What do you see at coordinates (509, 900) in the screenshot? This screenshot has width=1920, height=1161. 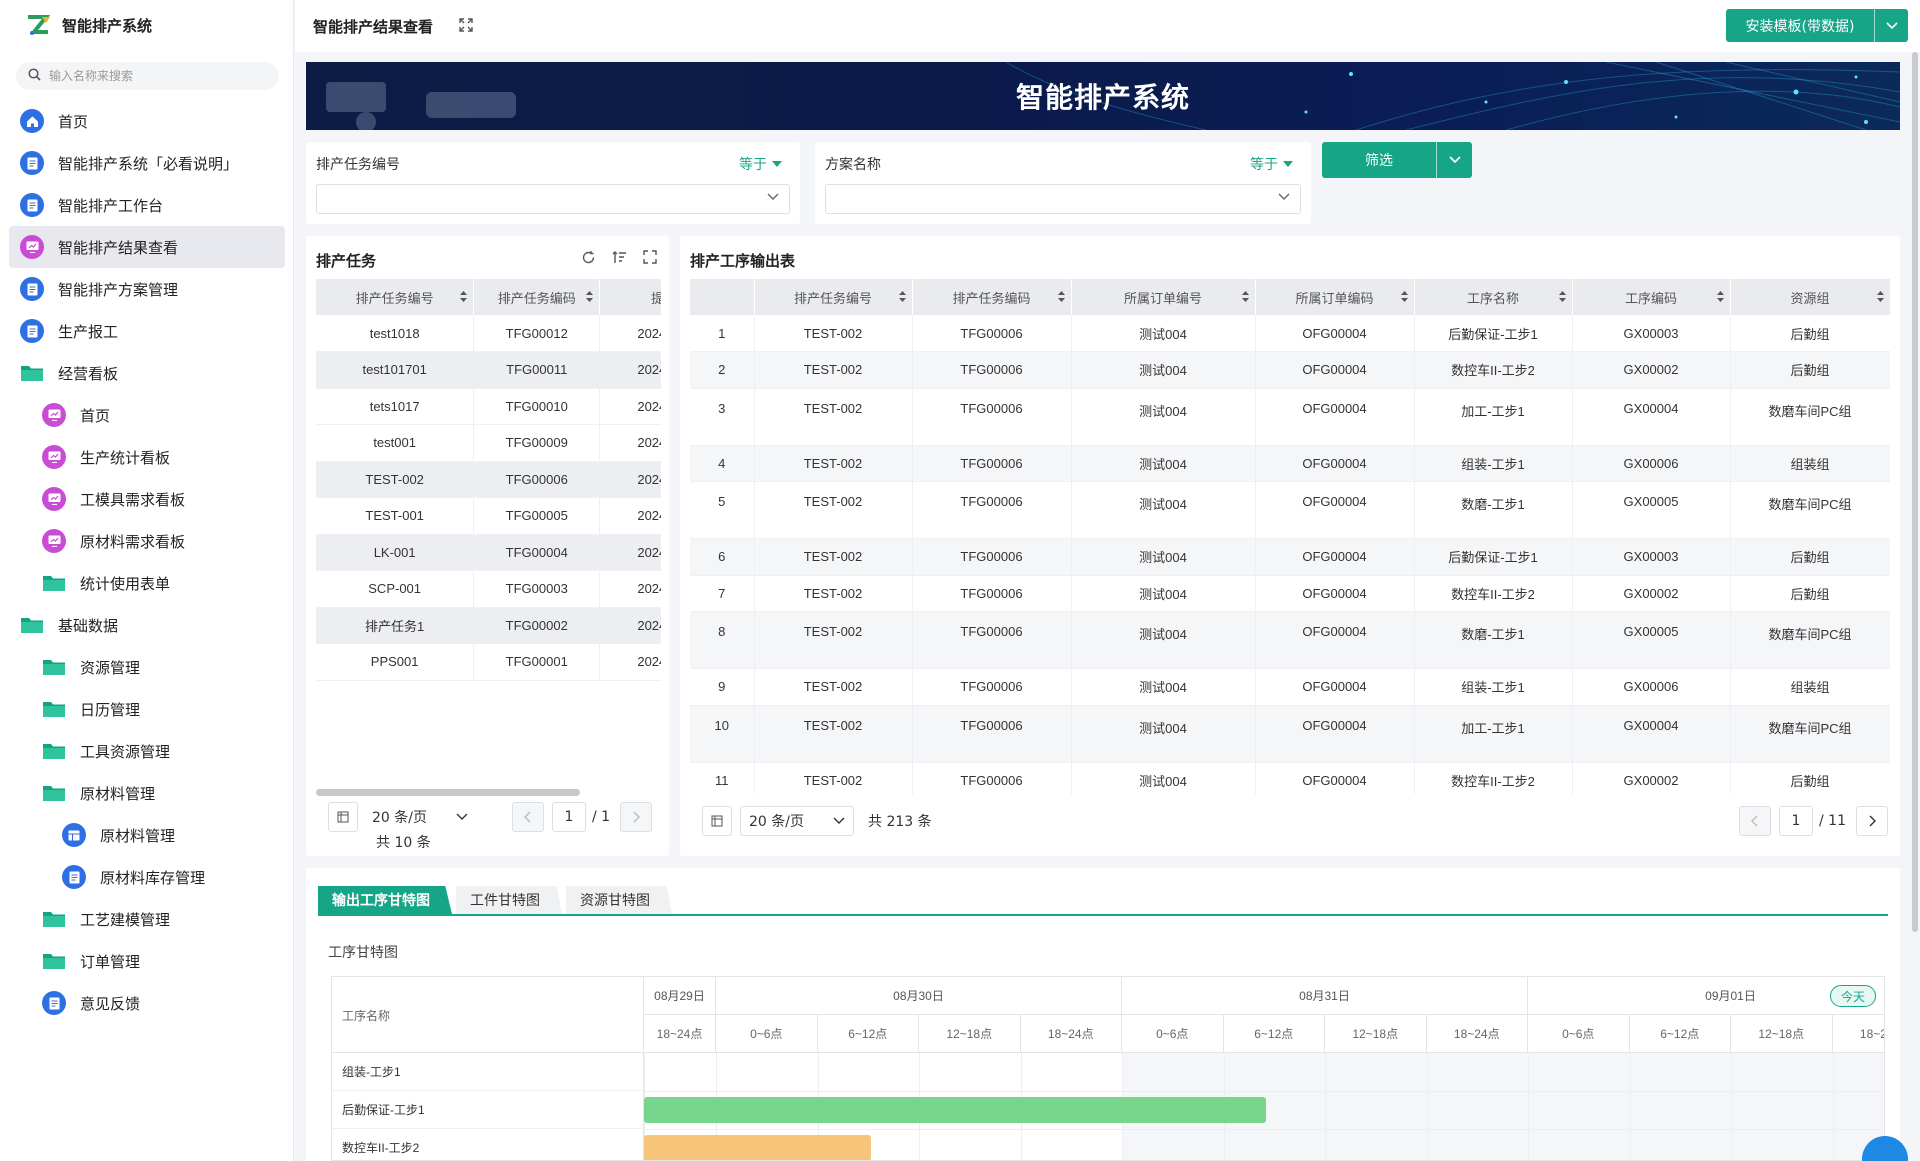 I see `tab-workpiece-gantt: 工件甘特图` at bounding box center [509, 900].